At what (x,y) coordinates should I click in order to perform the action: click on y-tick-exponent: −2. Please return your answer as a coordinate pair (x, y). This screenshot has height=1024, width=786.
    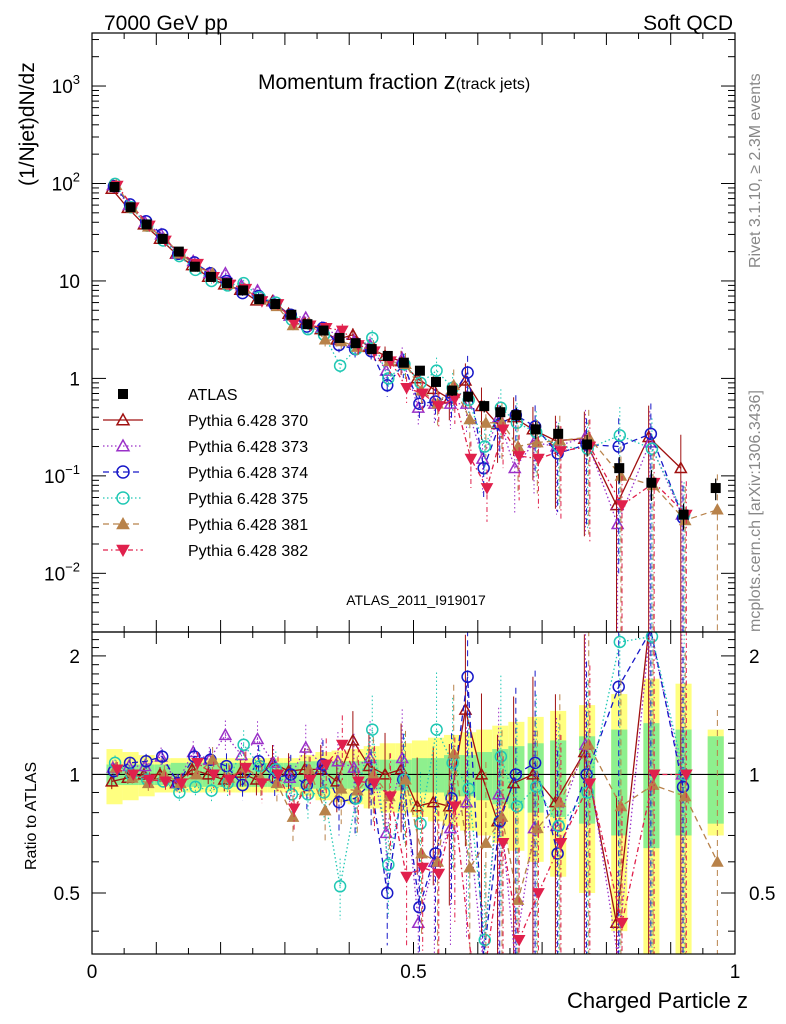
    Looking at the image, I should click on (72, 566).